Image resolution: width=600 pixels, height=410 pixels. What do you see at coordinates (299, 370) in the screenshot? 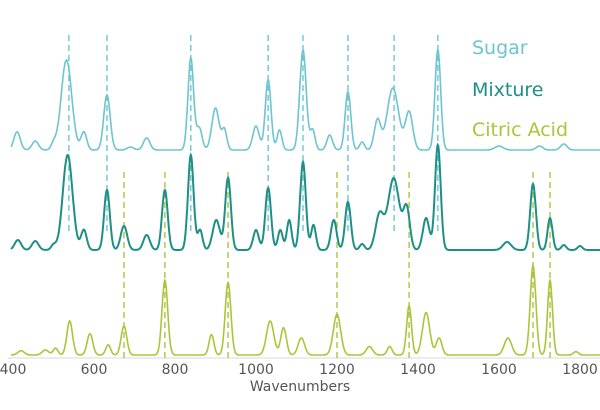
I see `x-ticks: 400 600 800 1000 1200 1400 1600 1800` at bounding box center [299, 370].